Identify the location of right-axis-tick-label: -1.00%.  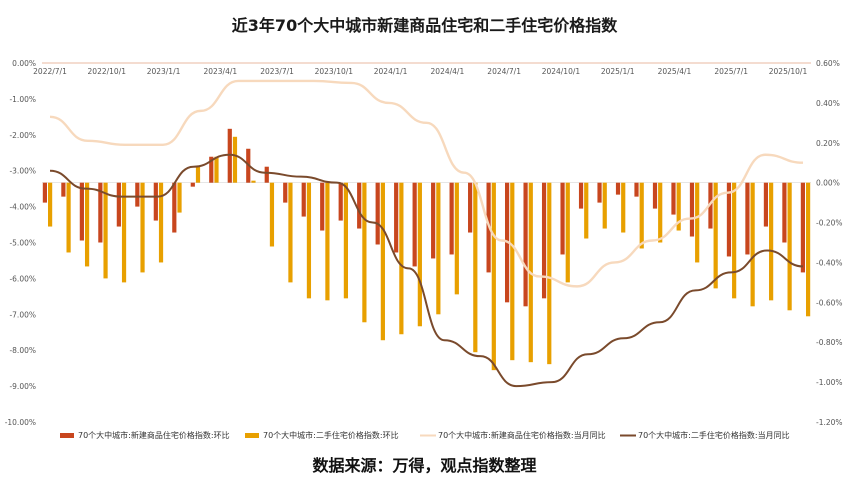
(829, 382).